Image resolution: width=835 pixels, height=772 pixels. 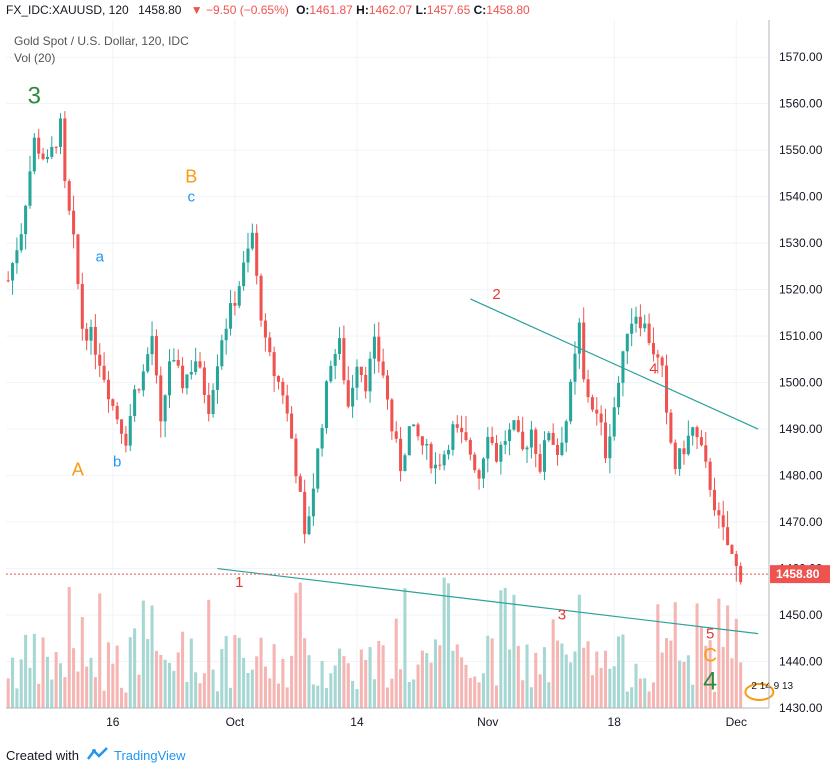 What do you see at coordinates (615, 722) in the screenshot?
I see `x-tick-label: 18` at bounding box center [615, 722].